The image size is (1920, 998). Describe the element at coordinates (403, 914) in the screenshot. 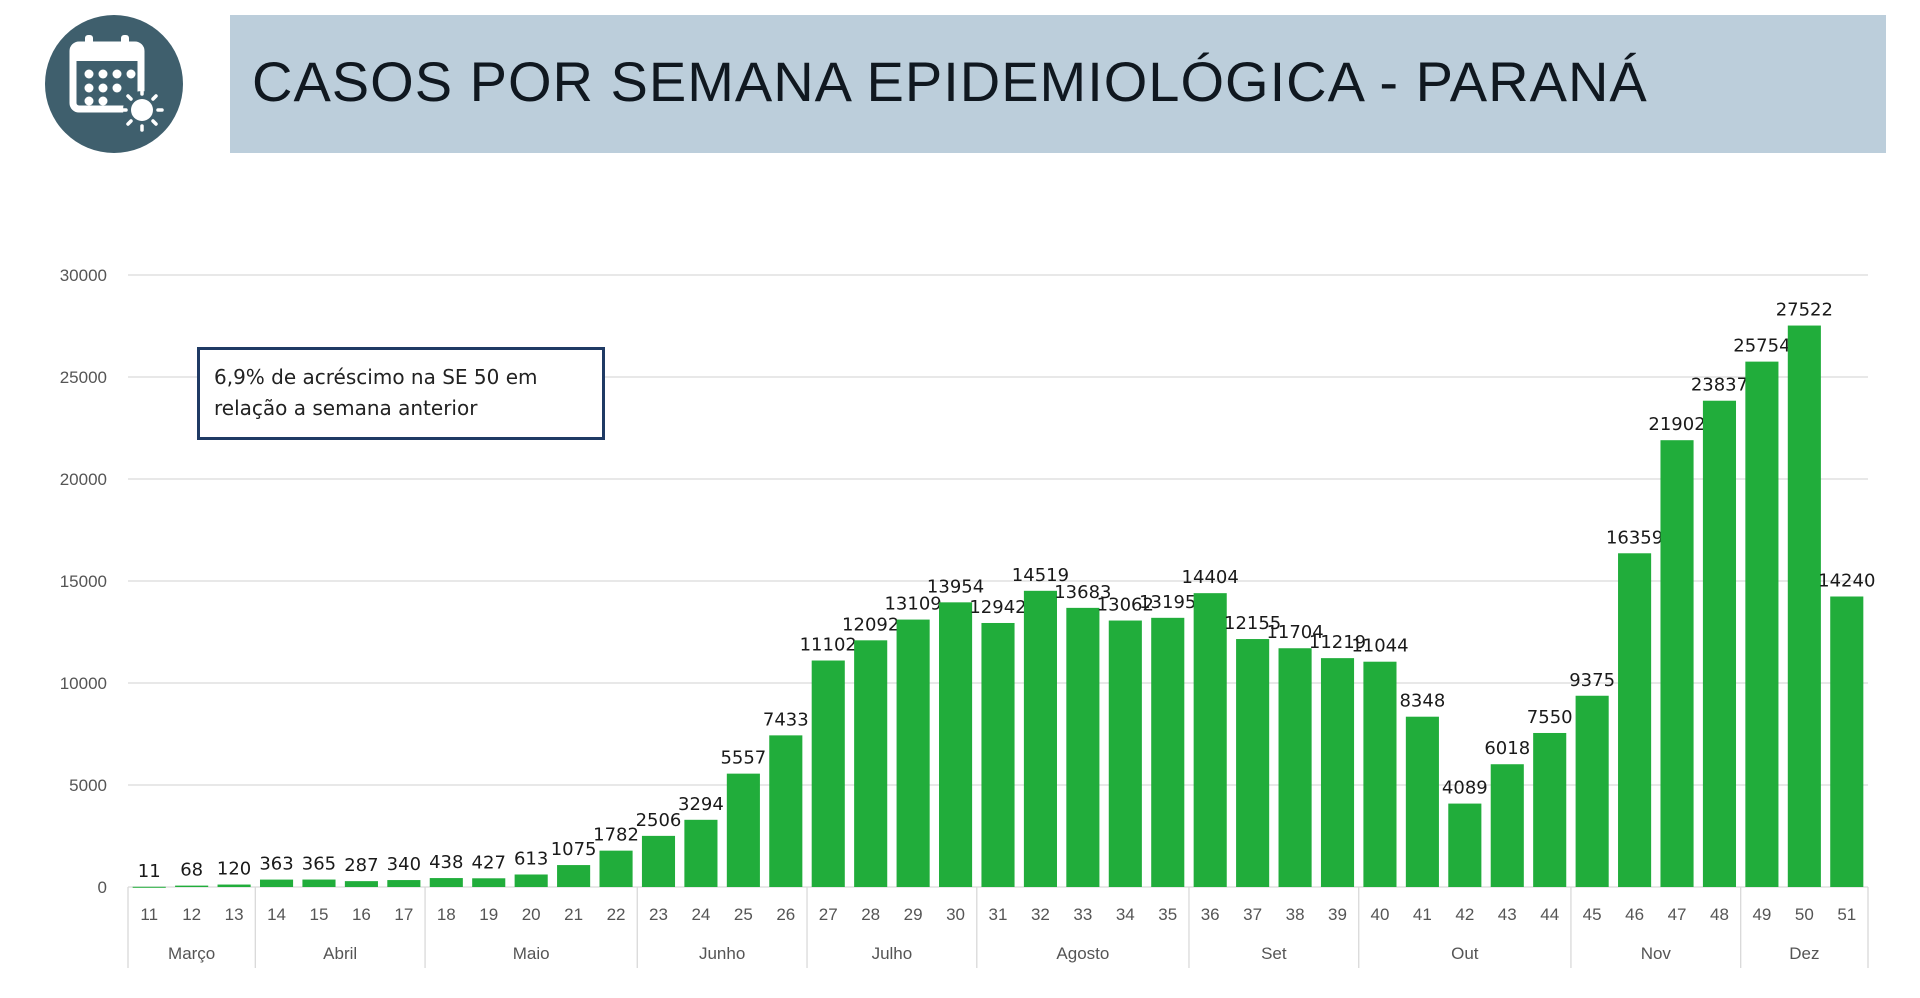

I see `x-tick-label: 17` at that location.